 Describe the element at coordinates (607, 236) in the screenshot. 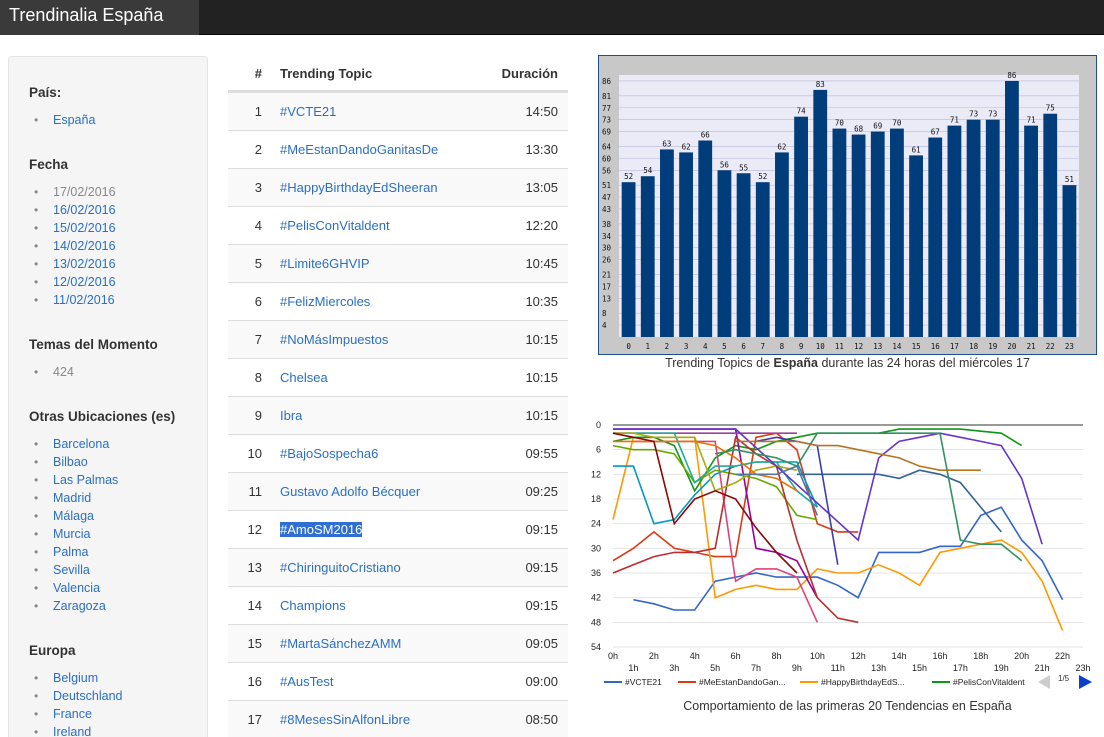

I see `bar-y-tick: 34` at that location.